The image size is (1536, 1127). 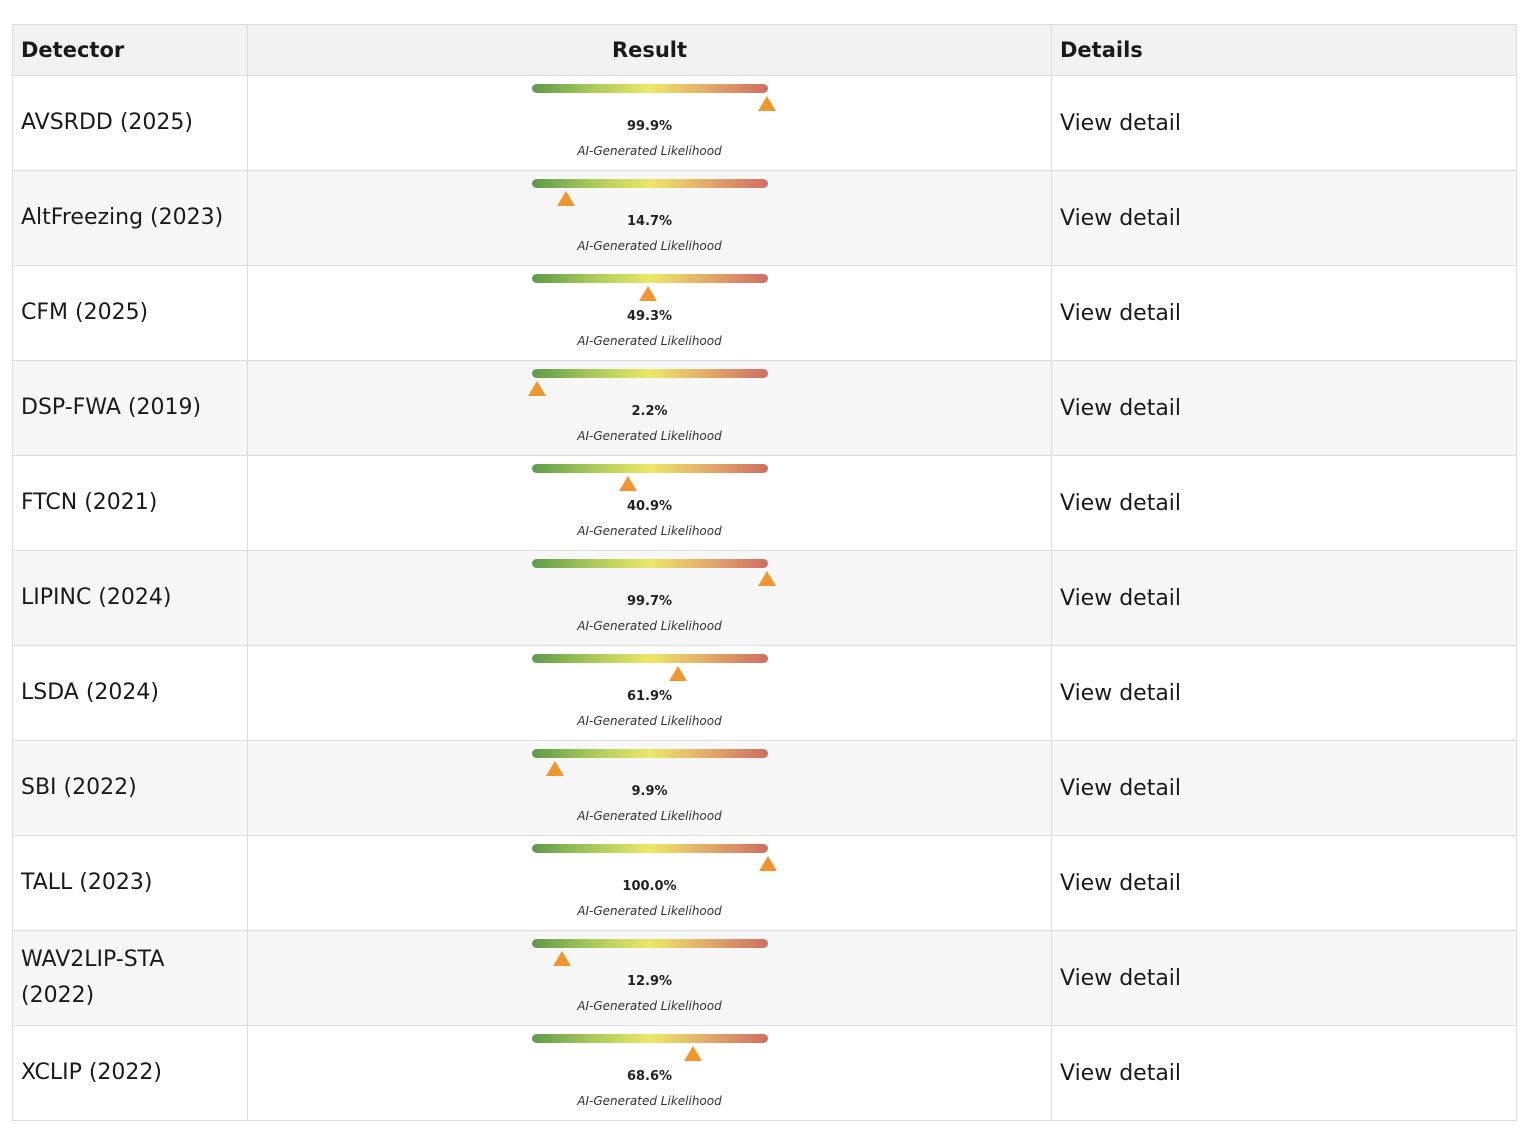 I want to click on header-details: Details, so click(x=1284, y=50).